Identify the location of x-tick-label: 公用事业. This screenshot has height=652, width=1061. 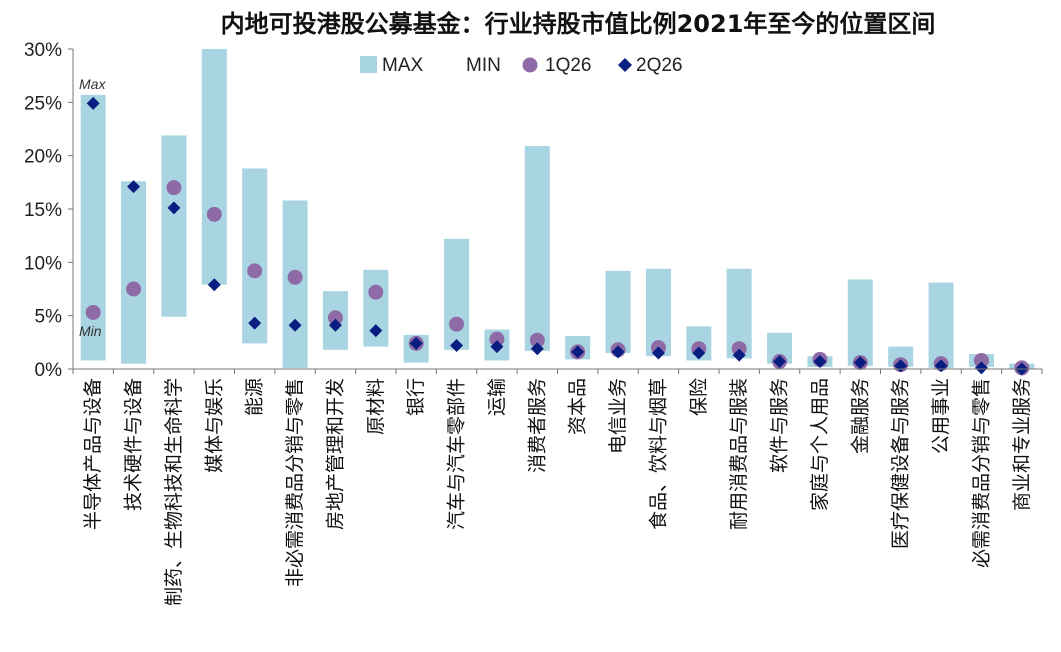
(941, 416).